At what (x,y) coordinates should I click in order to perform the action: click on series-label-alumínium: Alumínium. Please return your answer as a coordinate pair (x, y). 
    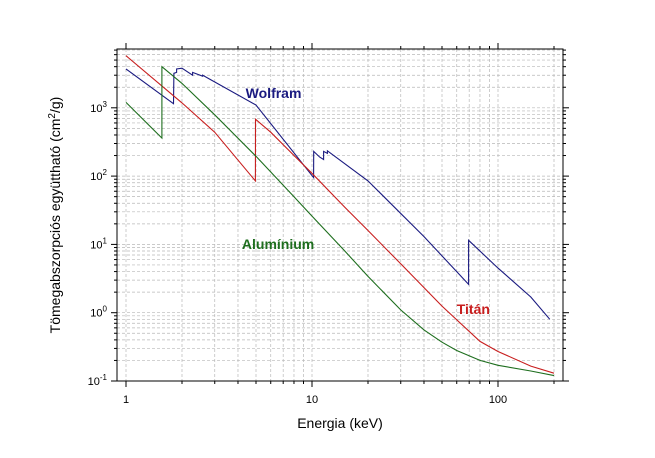
    Looking at the image, I should click on (278, 244).